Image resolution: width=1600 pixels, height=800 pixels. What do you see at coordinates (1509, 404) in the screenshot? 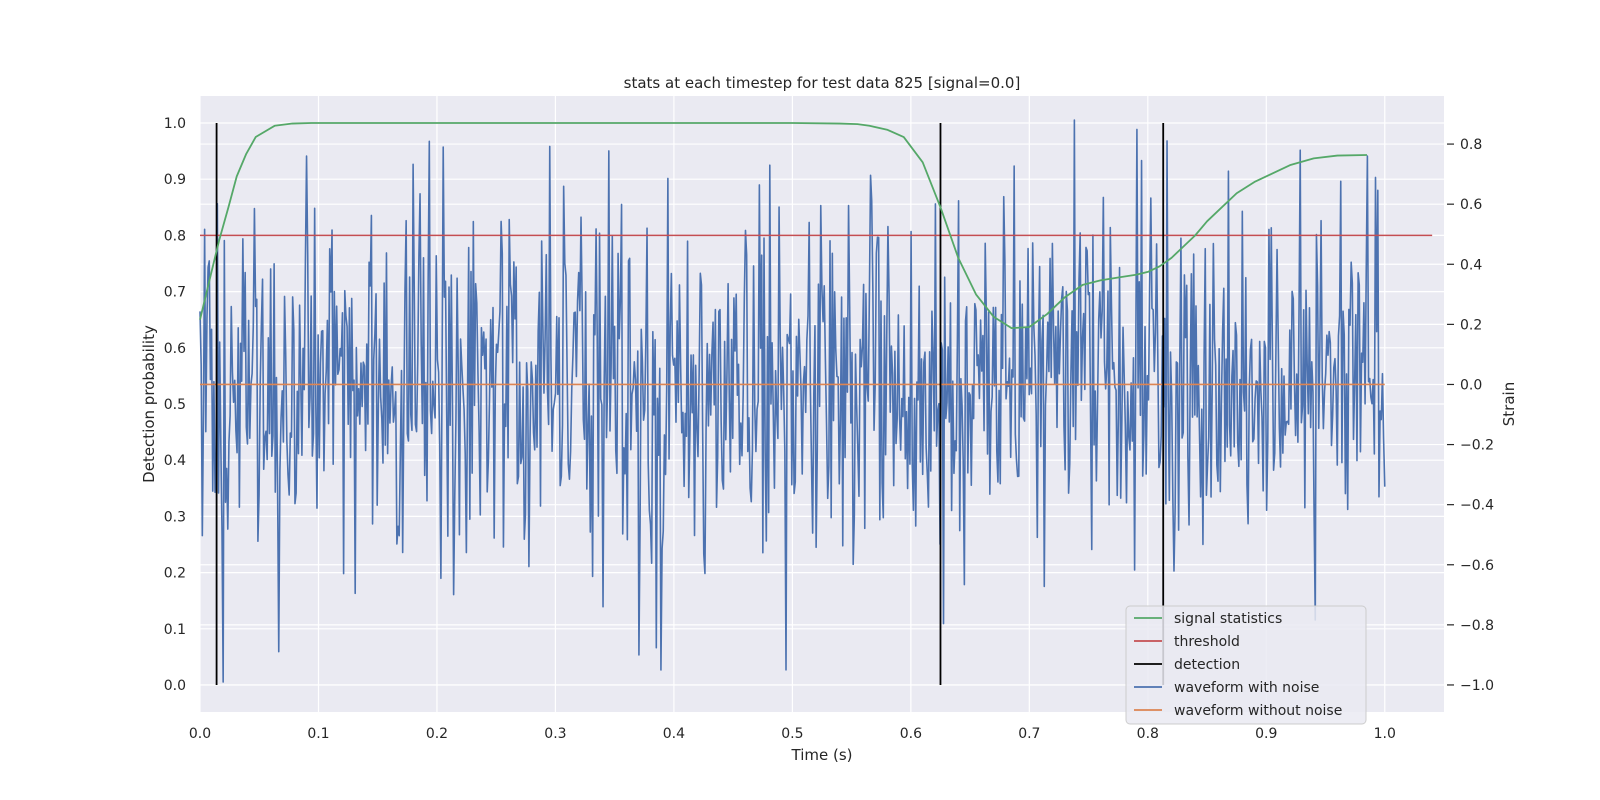
I see `y-right-axis-label: Strain` at bounding box center [1509, 404].